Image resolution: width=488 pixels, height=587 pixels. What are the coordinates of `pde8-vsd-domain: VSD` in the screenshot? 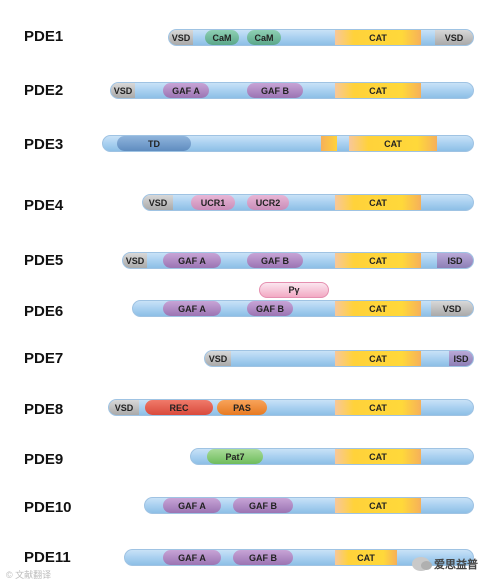 It's located at (124, 407).